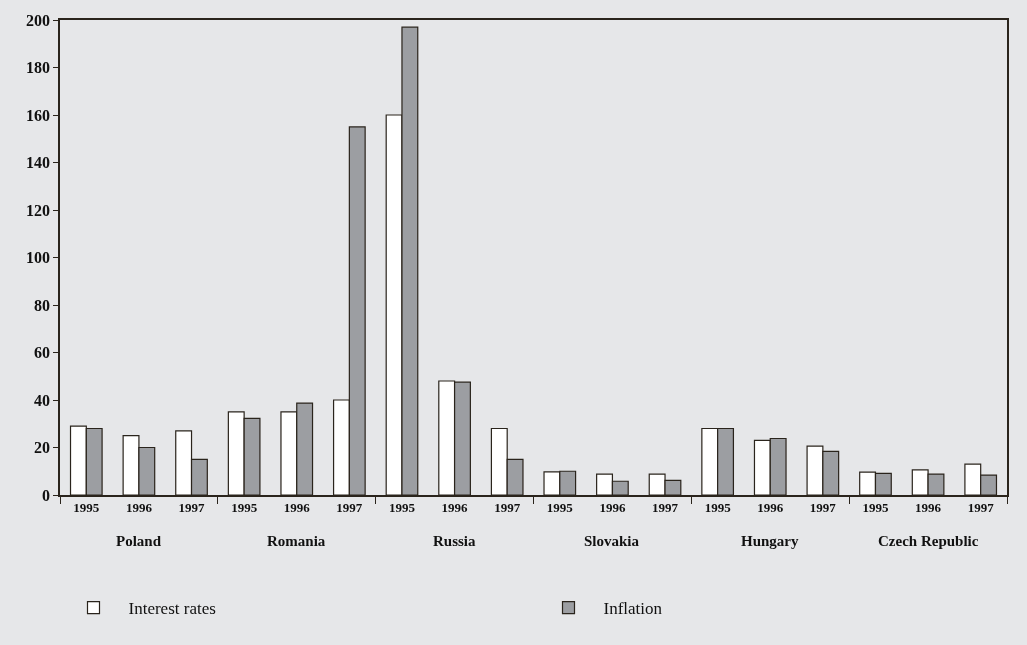 Image resolution: width=1027 pixels, height=645 pixels. I want to click on text: Poland, so click(139, 541).